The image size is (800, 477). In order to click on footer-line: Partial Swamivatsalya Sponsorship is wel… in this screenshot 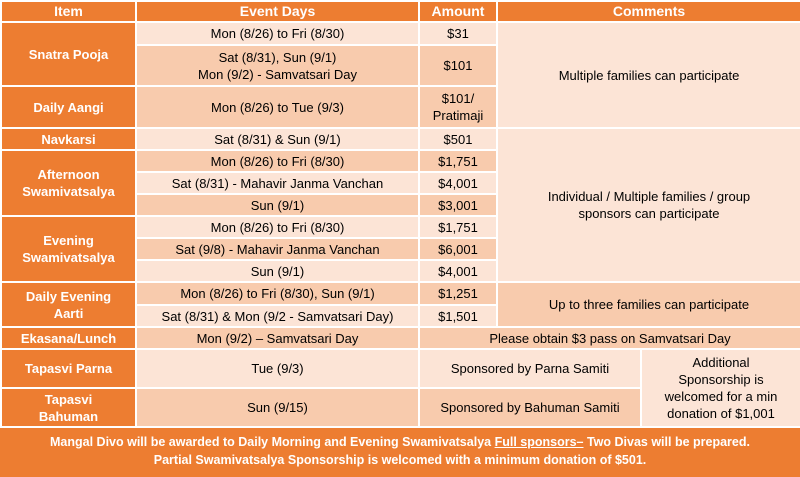, I will do `click(400, 460)`.